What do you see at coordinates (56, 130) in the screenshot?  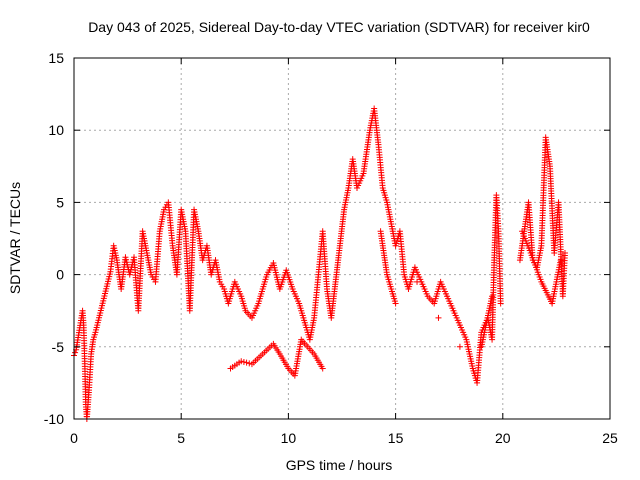 I see `y-tick-label: 10` at bounding box center [56, 130].